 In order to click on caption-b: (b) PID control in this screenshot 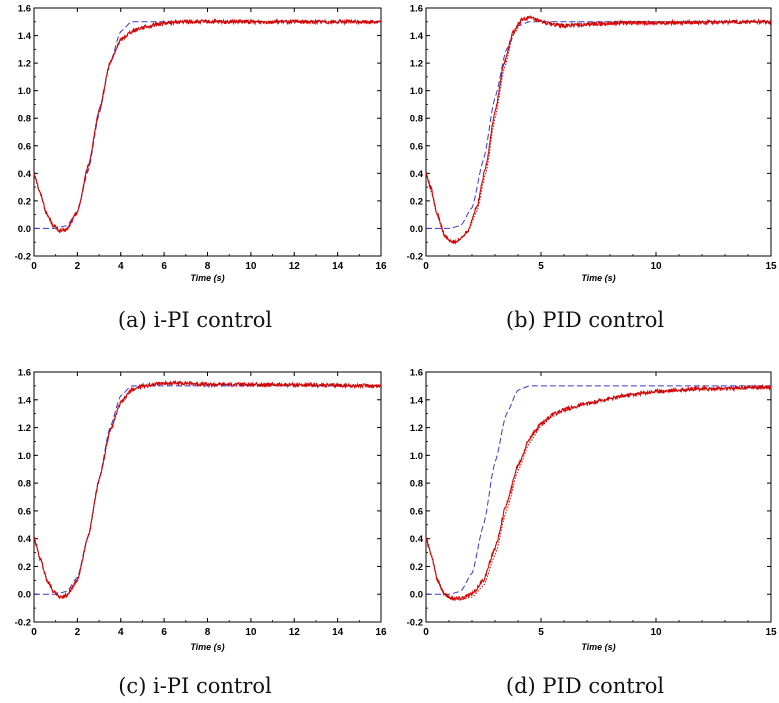, I will do `click(585, 320)`.